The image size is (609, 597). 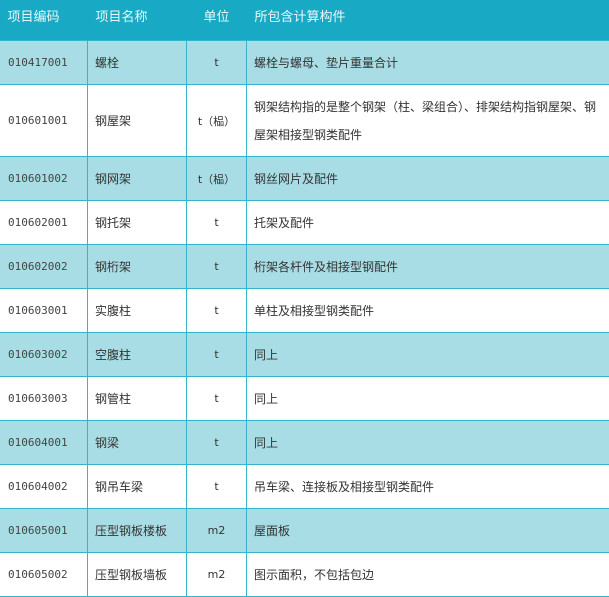 I want to click on header-row: 项目编码 项目名称 单位 所包含计算构件, so click(x=304, y=20).